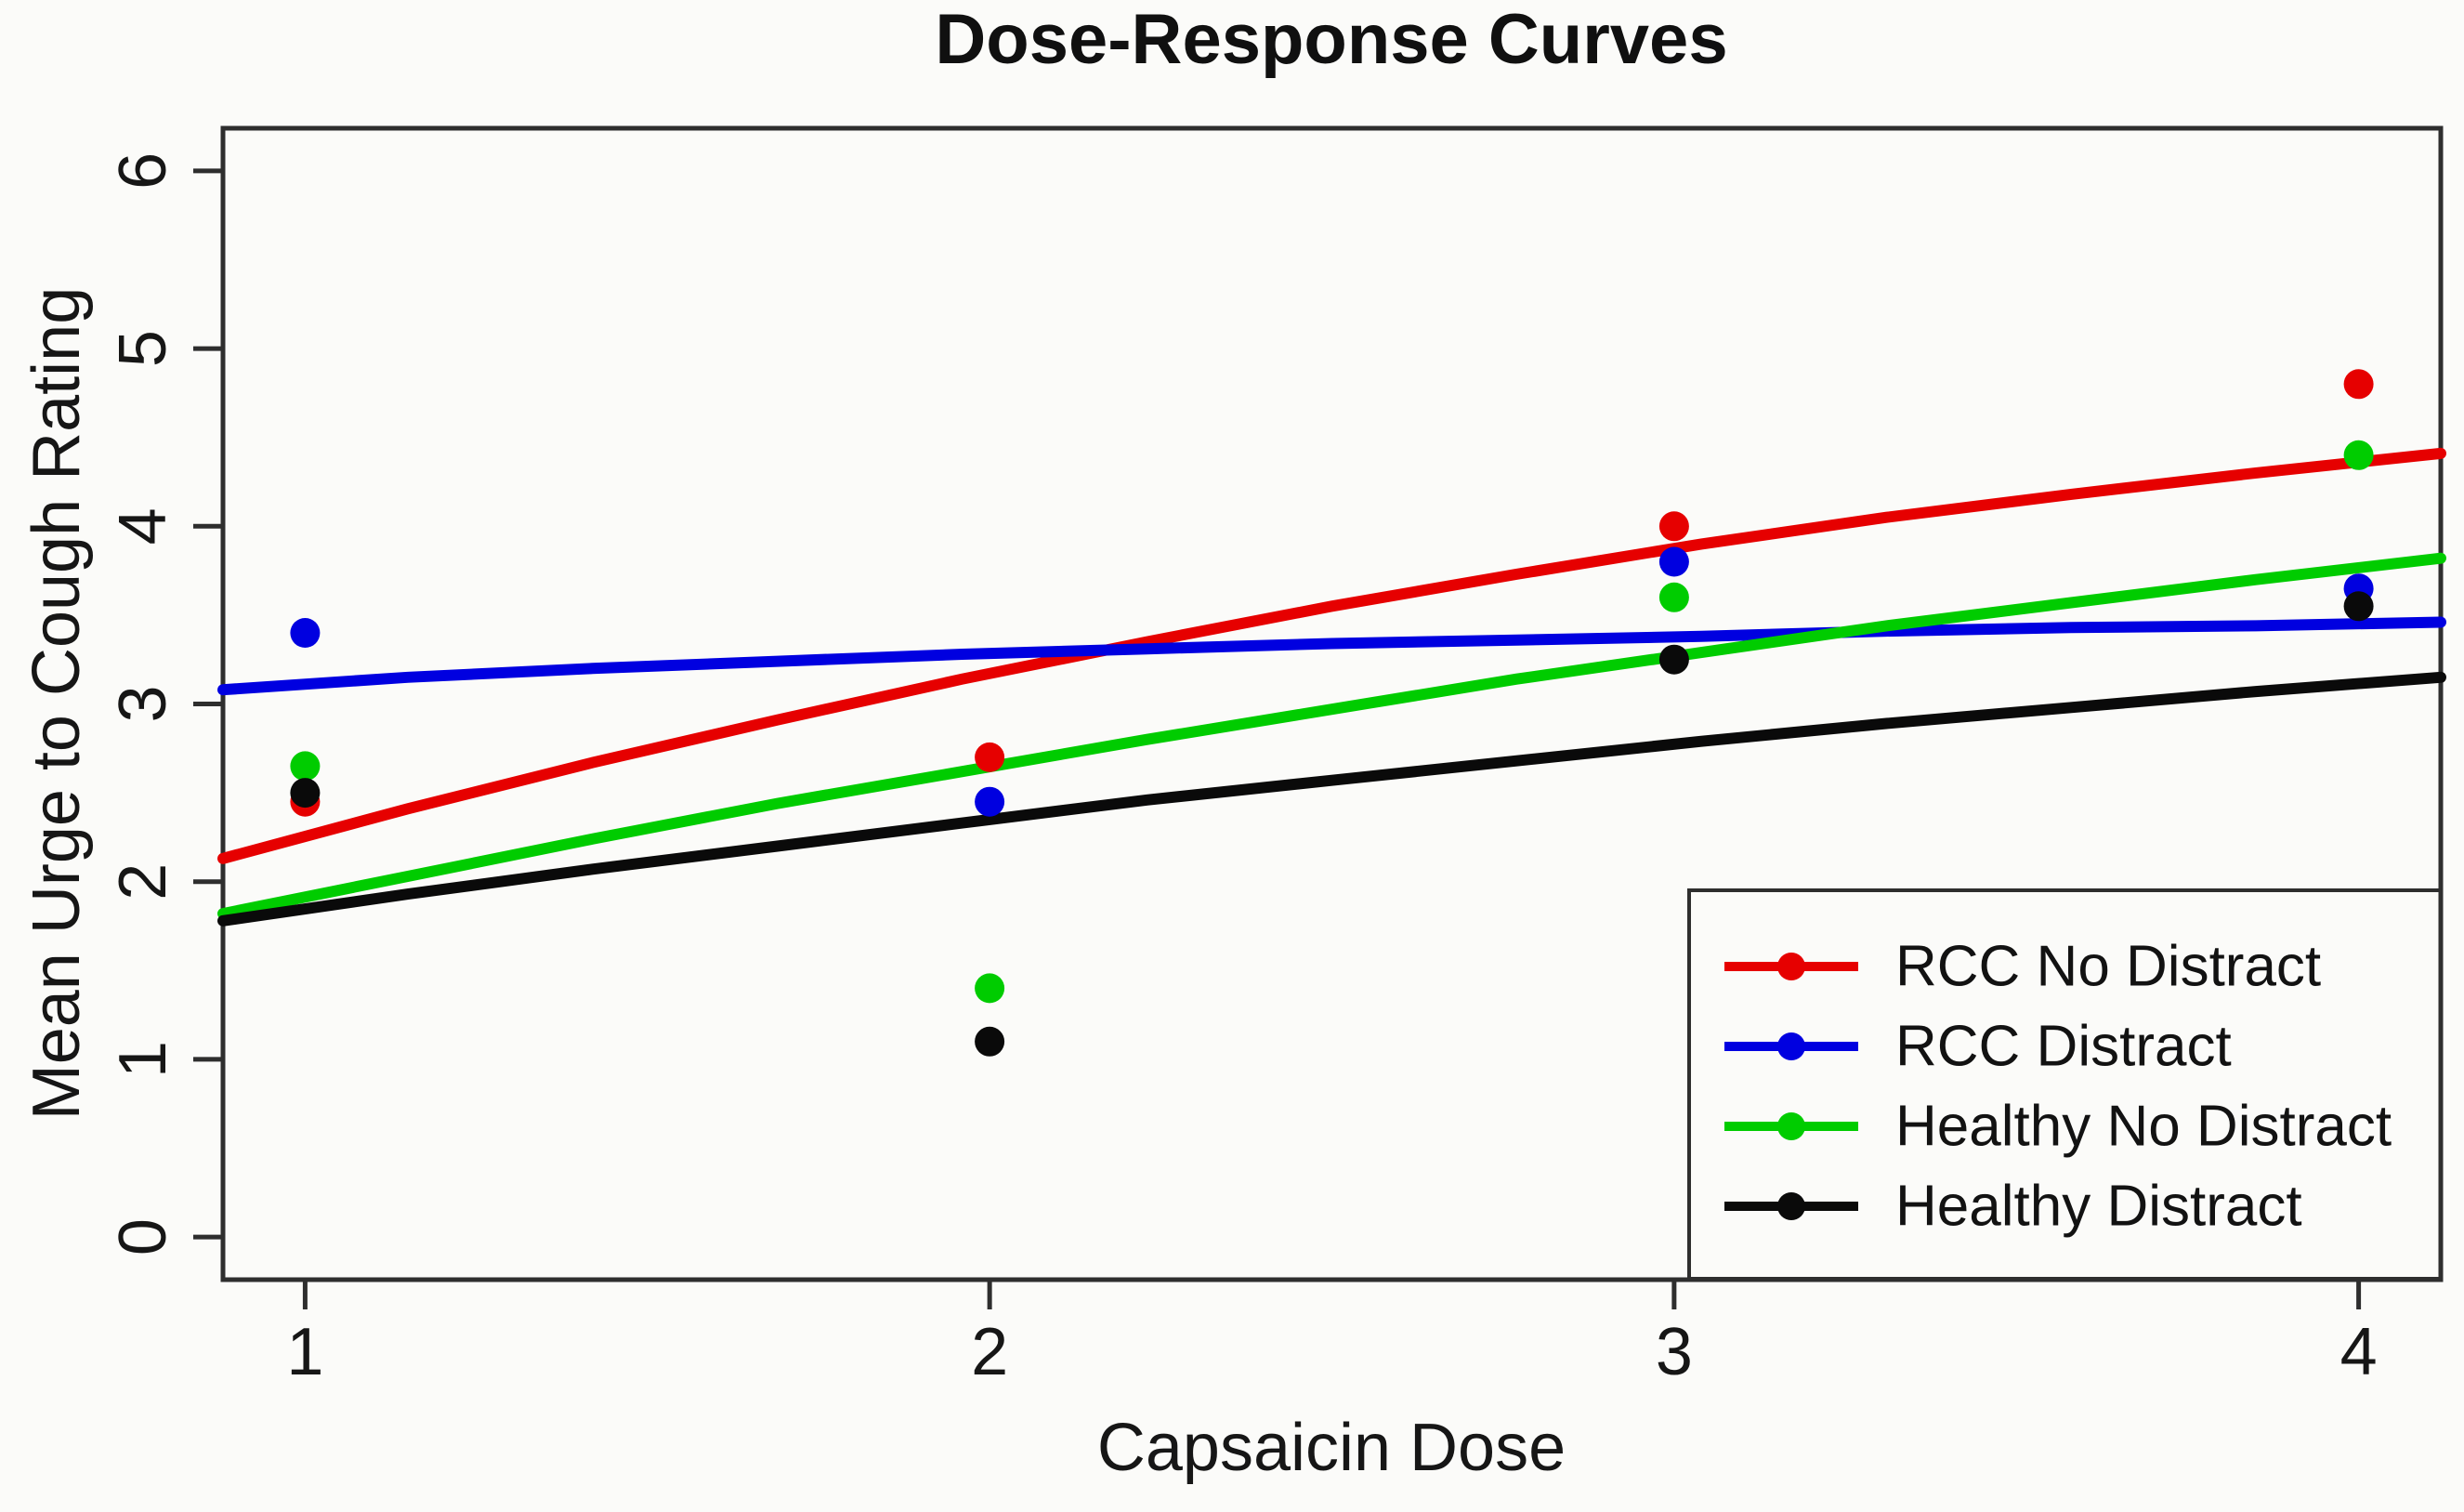 This screenshot has width=2464, height=1512. I want to click on legend-item: Healthy No Distract, so click(2058, 1127).